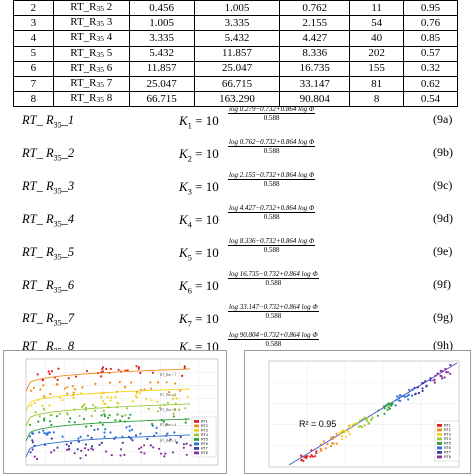  I want to click on plot-frame, so click(364, 414).